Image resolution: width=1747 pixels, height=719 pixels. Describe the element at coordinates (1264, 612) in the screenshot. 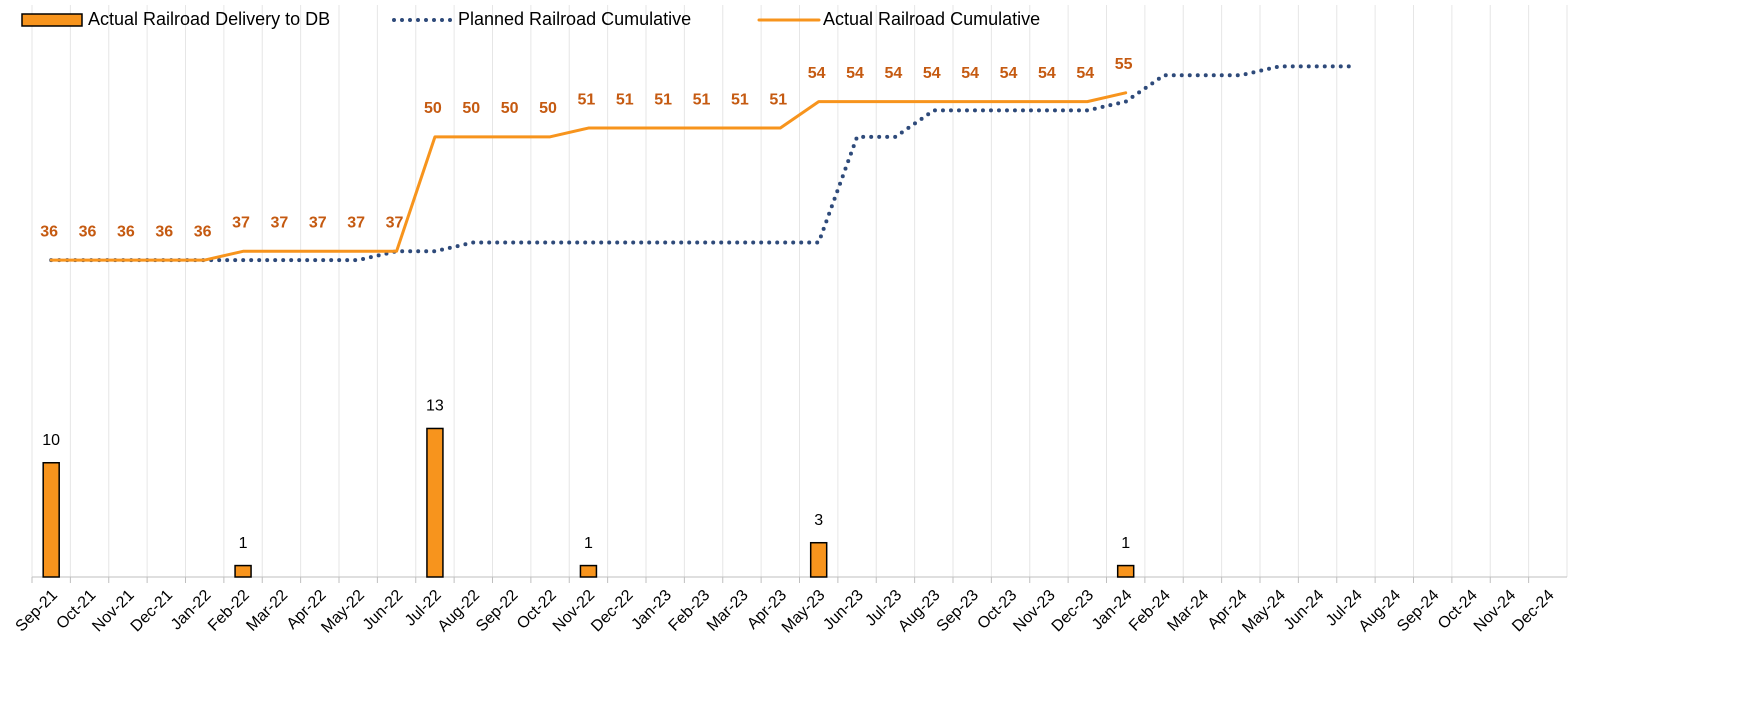

I see `x-tick-label: May-24` at that location.